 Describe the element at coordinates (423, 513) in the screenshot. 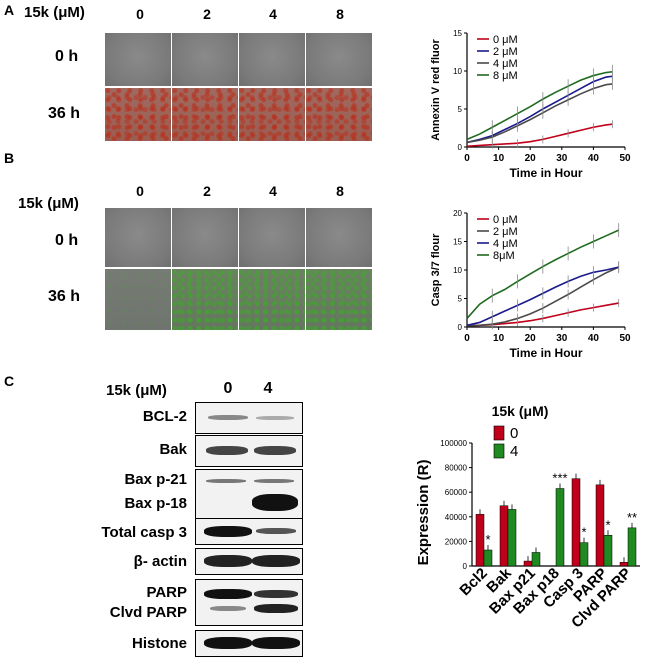

I see `bar-y-label: Expression (R)` at that location.